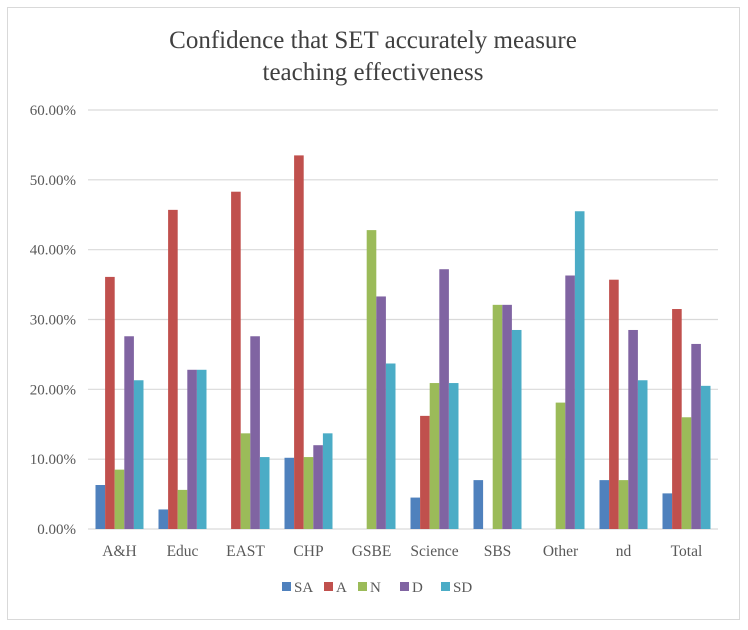 This screenshot has width=748, height=630. I want to click on bar-SD-Other, so click(579, 370).